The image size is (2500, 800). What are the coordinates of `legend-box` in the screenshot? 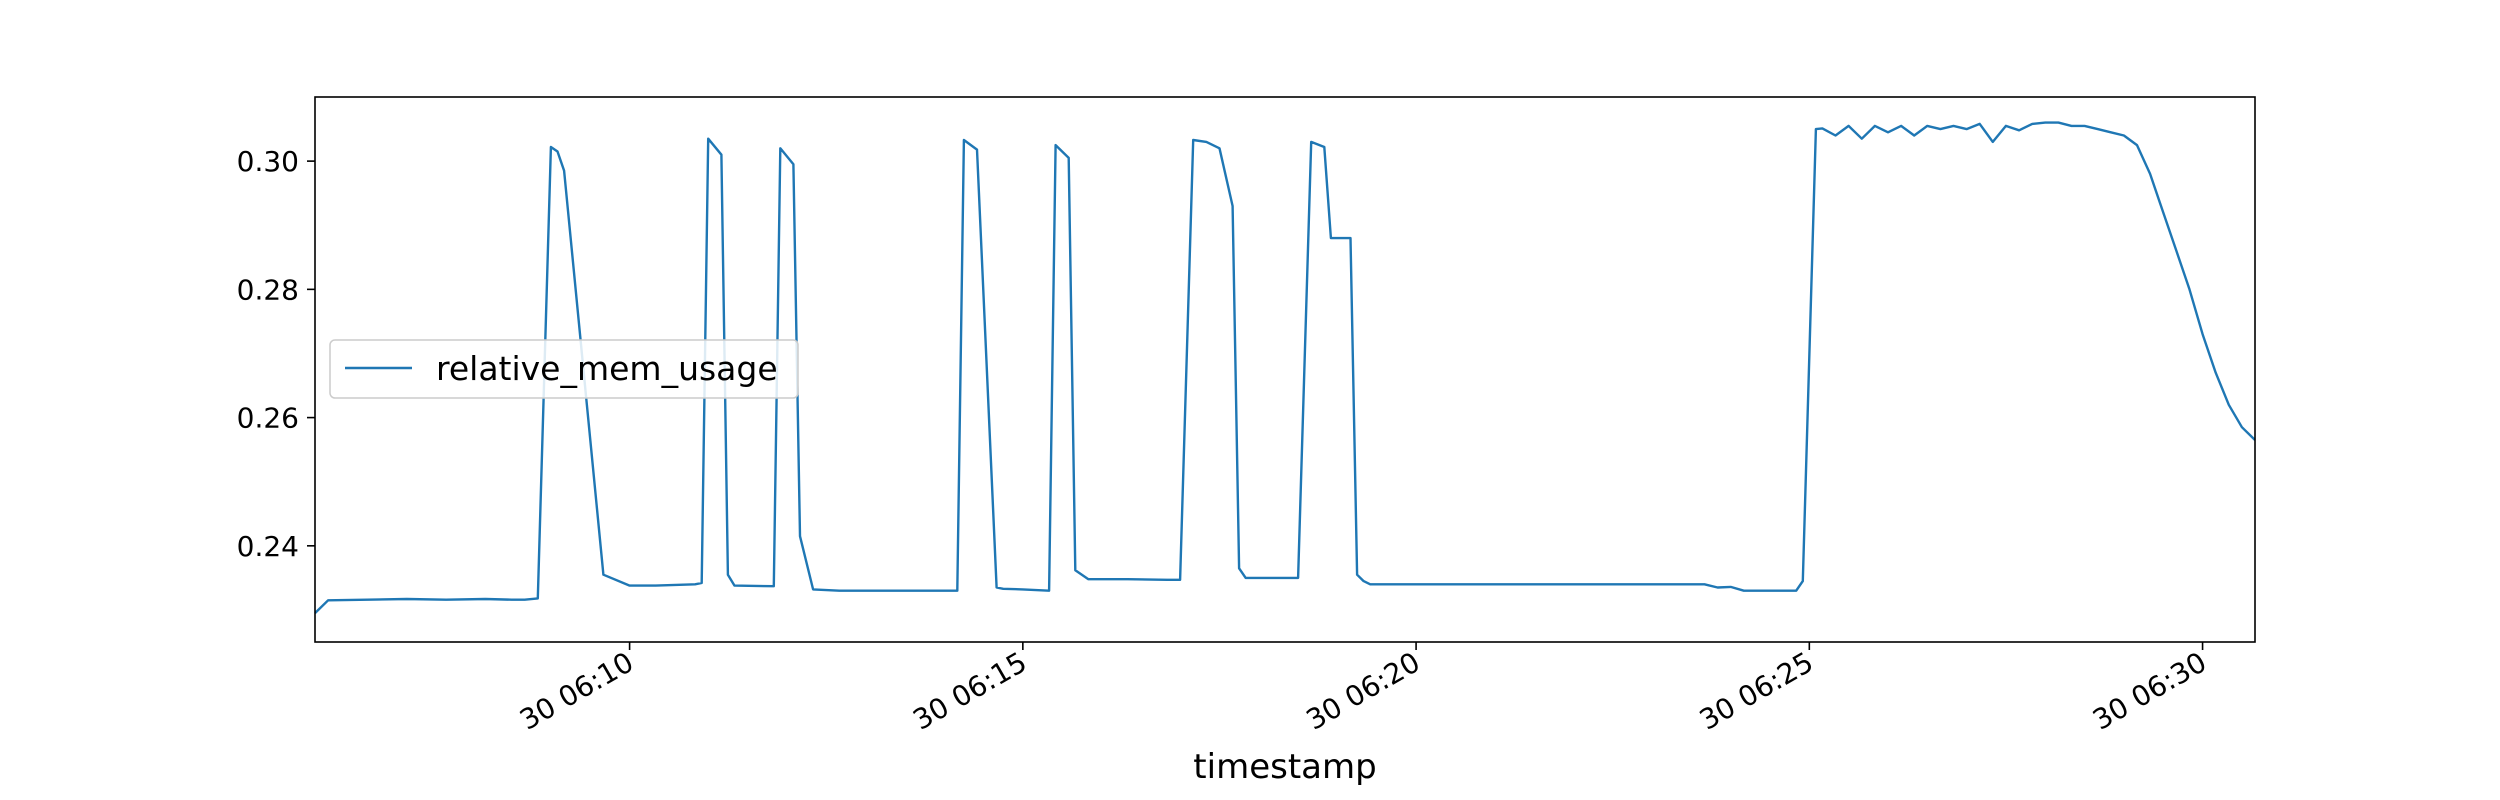 It's located at (564, 369).